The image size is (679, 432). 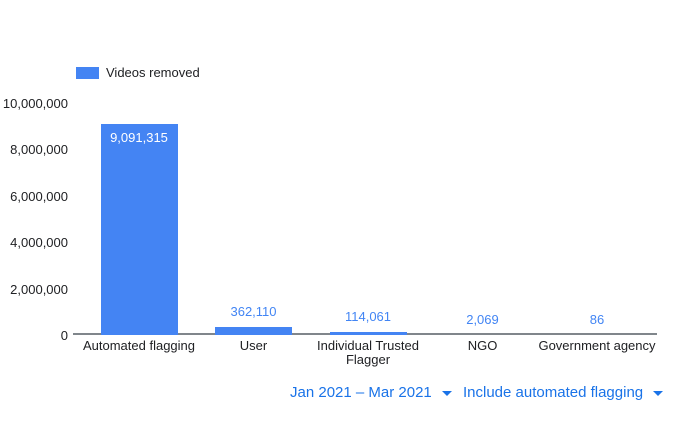 I want to click on y-axis-tick-label: 0, so click(x=64, y=335).